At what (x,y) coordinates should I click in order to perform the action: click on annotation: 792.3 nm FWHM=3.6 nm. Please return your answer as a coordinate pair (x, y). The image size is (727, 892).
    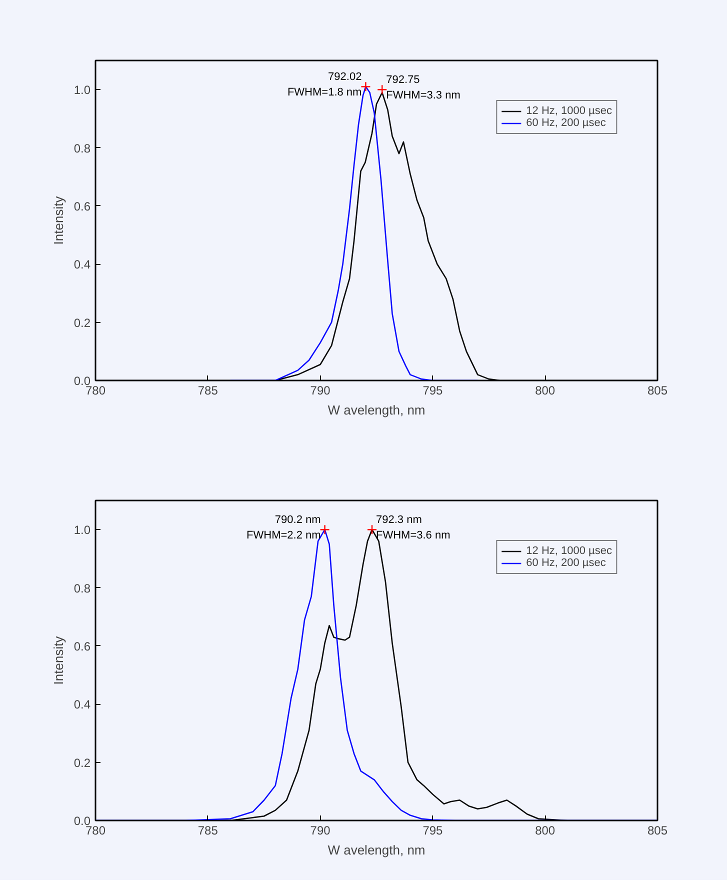
    Looking at the image, I should click on (413, 528).